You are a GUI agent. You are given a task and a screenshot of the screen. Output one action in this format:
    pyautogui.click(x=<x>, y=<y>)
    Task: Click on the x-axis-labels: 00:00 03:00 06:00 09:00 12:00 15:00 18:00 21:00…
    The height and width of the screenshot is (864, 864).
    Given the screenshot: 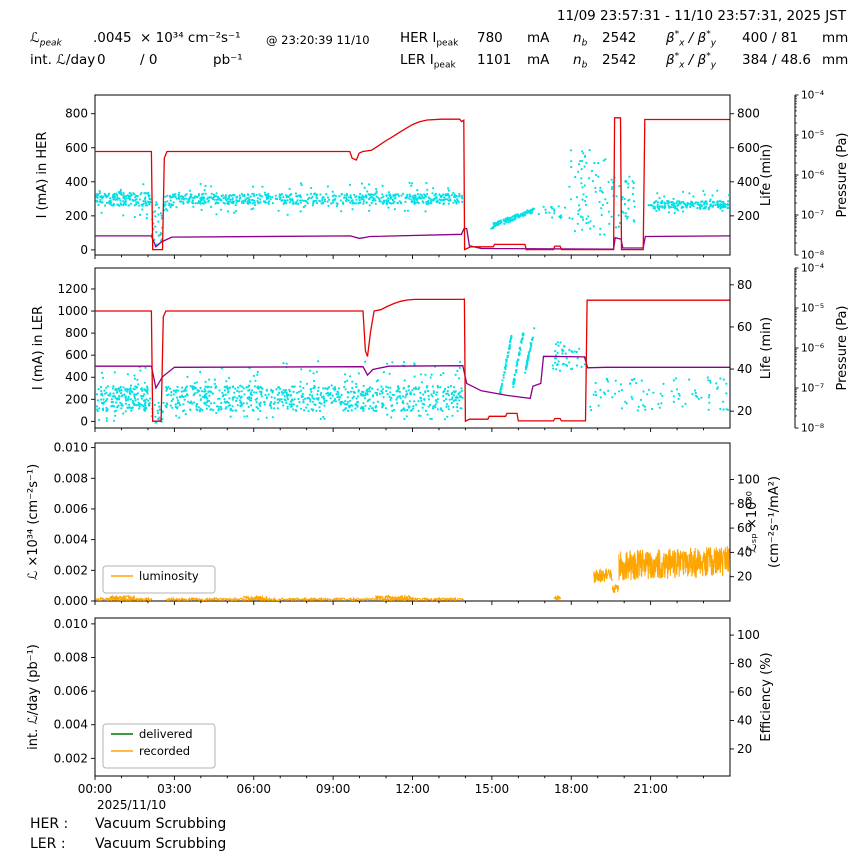 What is the action you would take?
    pyautogui.click(x=373, y=797)
    